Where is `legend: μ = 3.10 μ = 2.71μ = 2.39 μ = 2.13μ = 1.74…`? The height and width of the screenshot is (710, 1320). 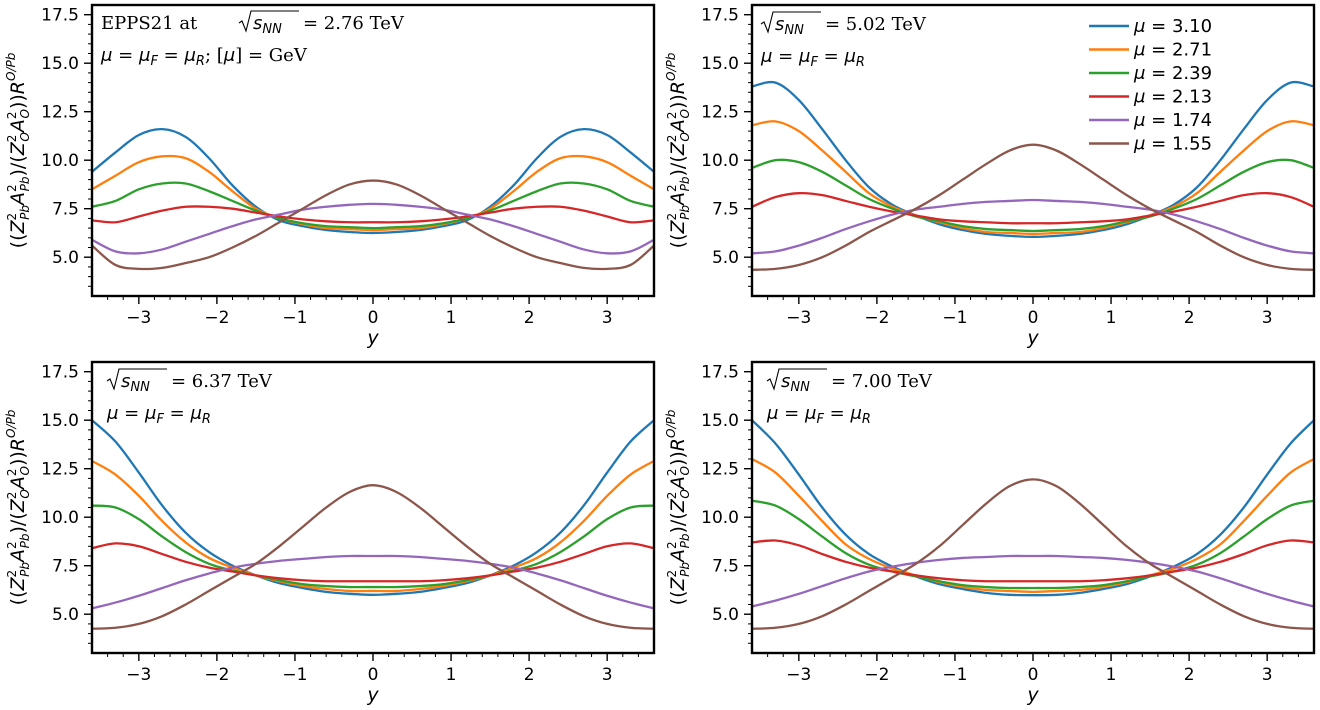 legend: μ = 3.10 μ = 2.71μ = 2.39 μ = 2.13μ = 1.74… is located at coordinates (1150, 85).